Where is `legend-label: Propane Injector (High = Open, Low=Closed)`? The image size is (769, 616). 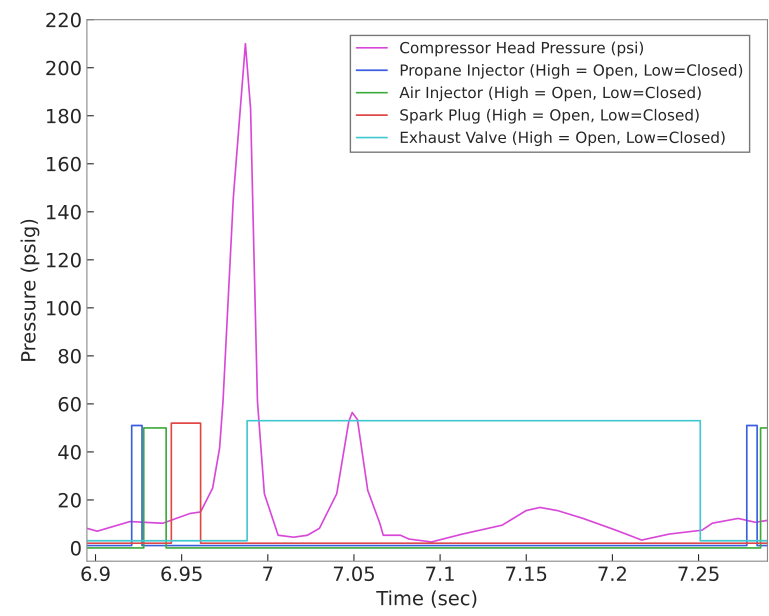
legend-label: Propane Injector (High = Open, Low=Closed) is located at coordinates (571, 71).